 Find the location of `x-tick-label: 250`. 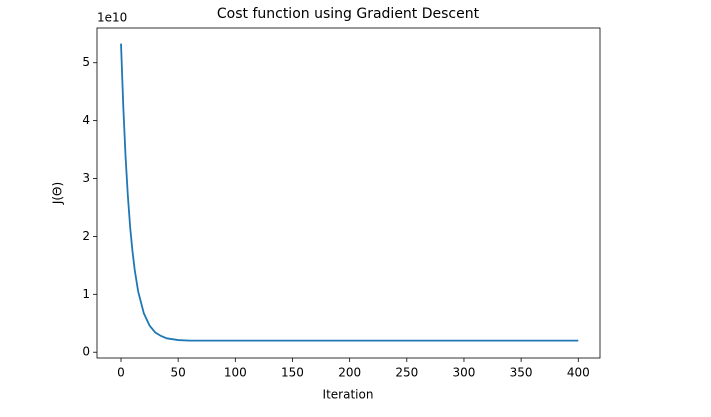

x-tick-label: 250 is located at coordinates (406, 373).